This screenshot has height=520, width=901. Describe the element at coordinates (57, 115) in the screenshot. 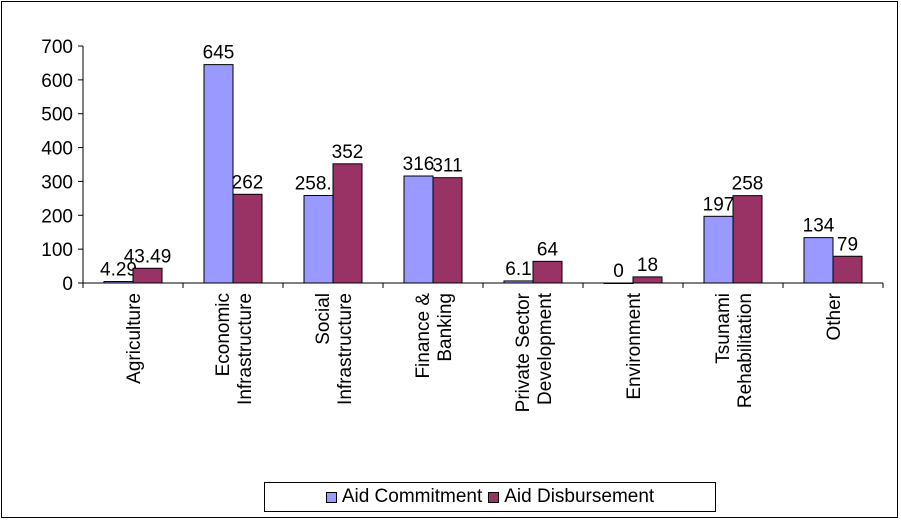

I see `y-tick-label: 500` at that location.